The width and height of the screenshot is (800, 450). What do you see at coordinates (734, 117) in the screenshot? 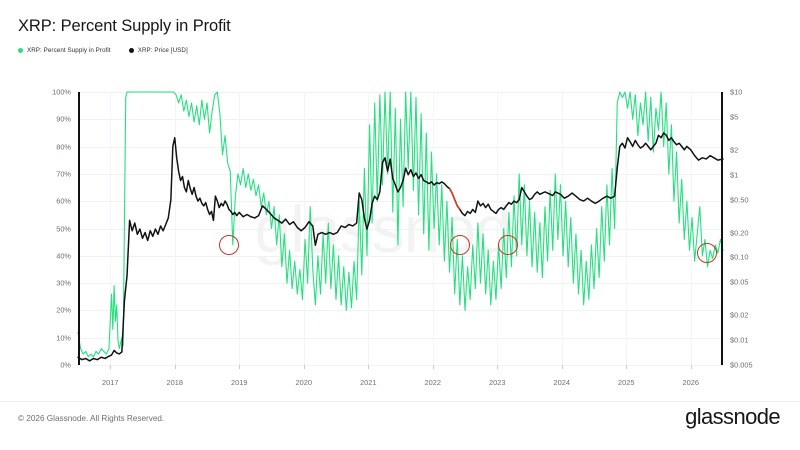
I see `y-axis-right-tick-label: $5` at bounding box center [734, 117].